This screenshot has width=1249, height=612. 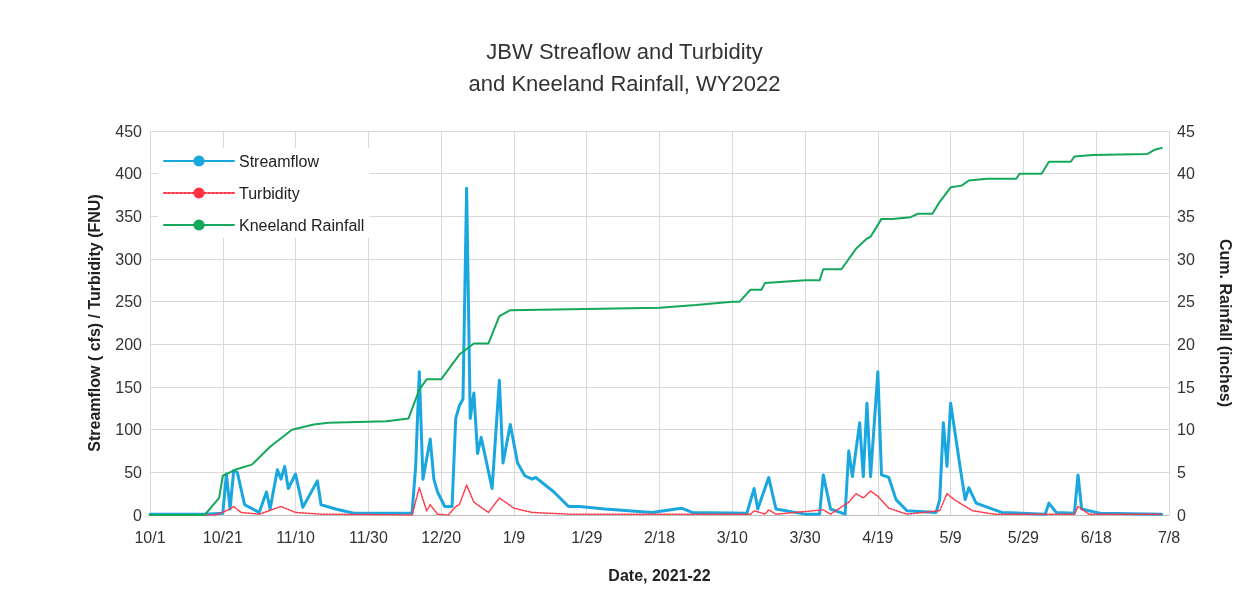 I want to click on y2-tick-label: 40, so click(x=1186, y=174).